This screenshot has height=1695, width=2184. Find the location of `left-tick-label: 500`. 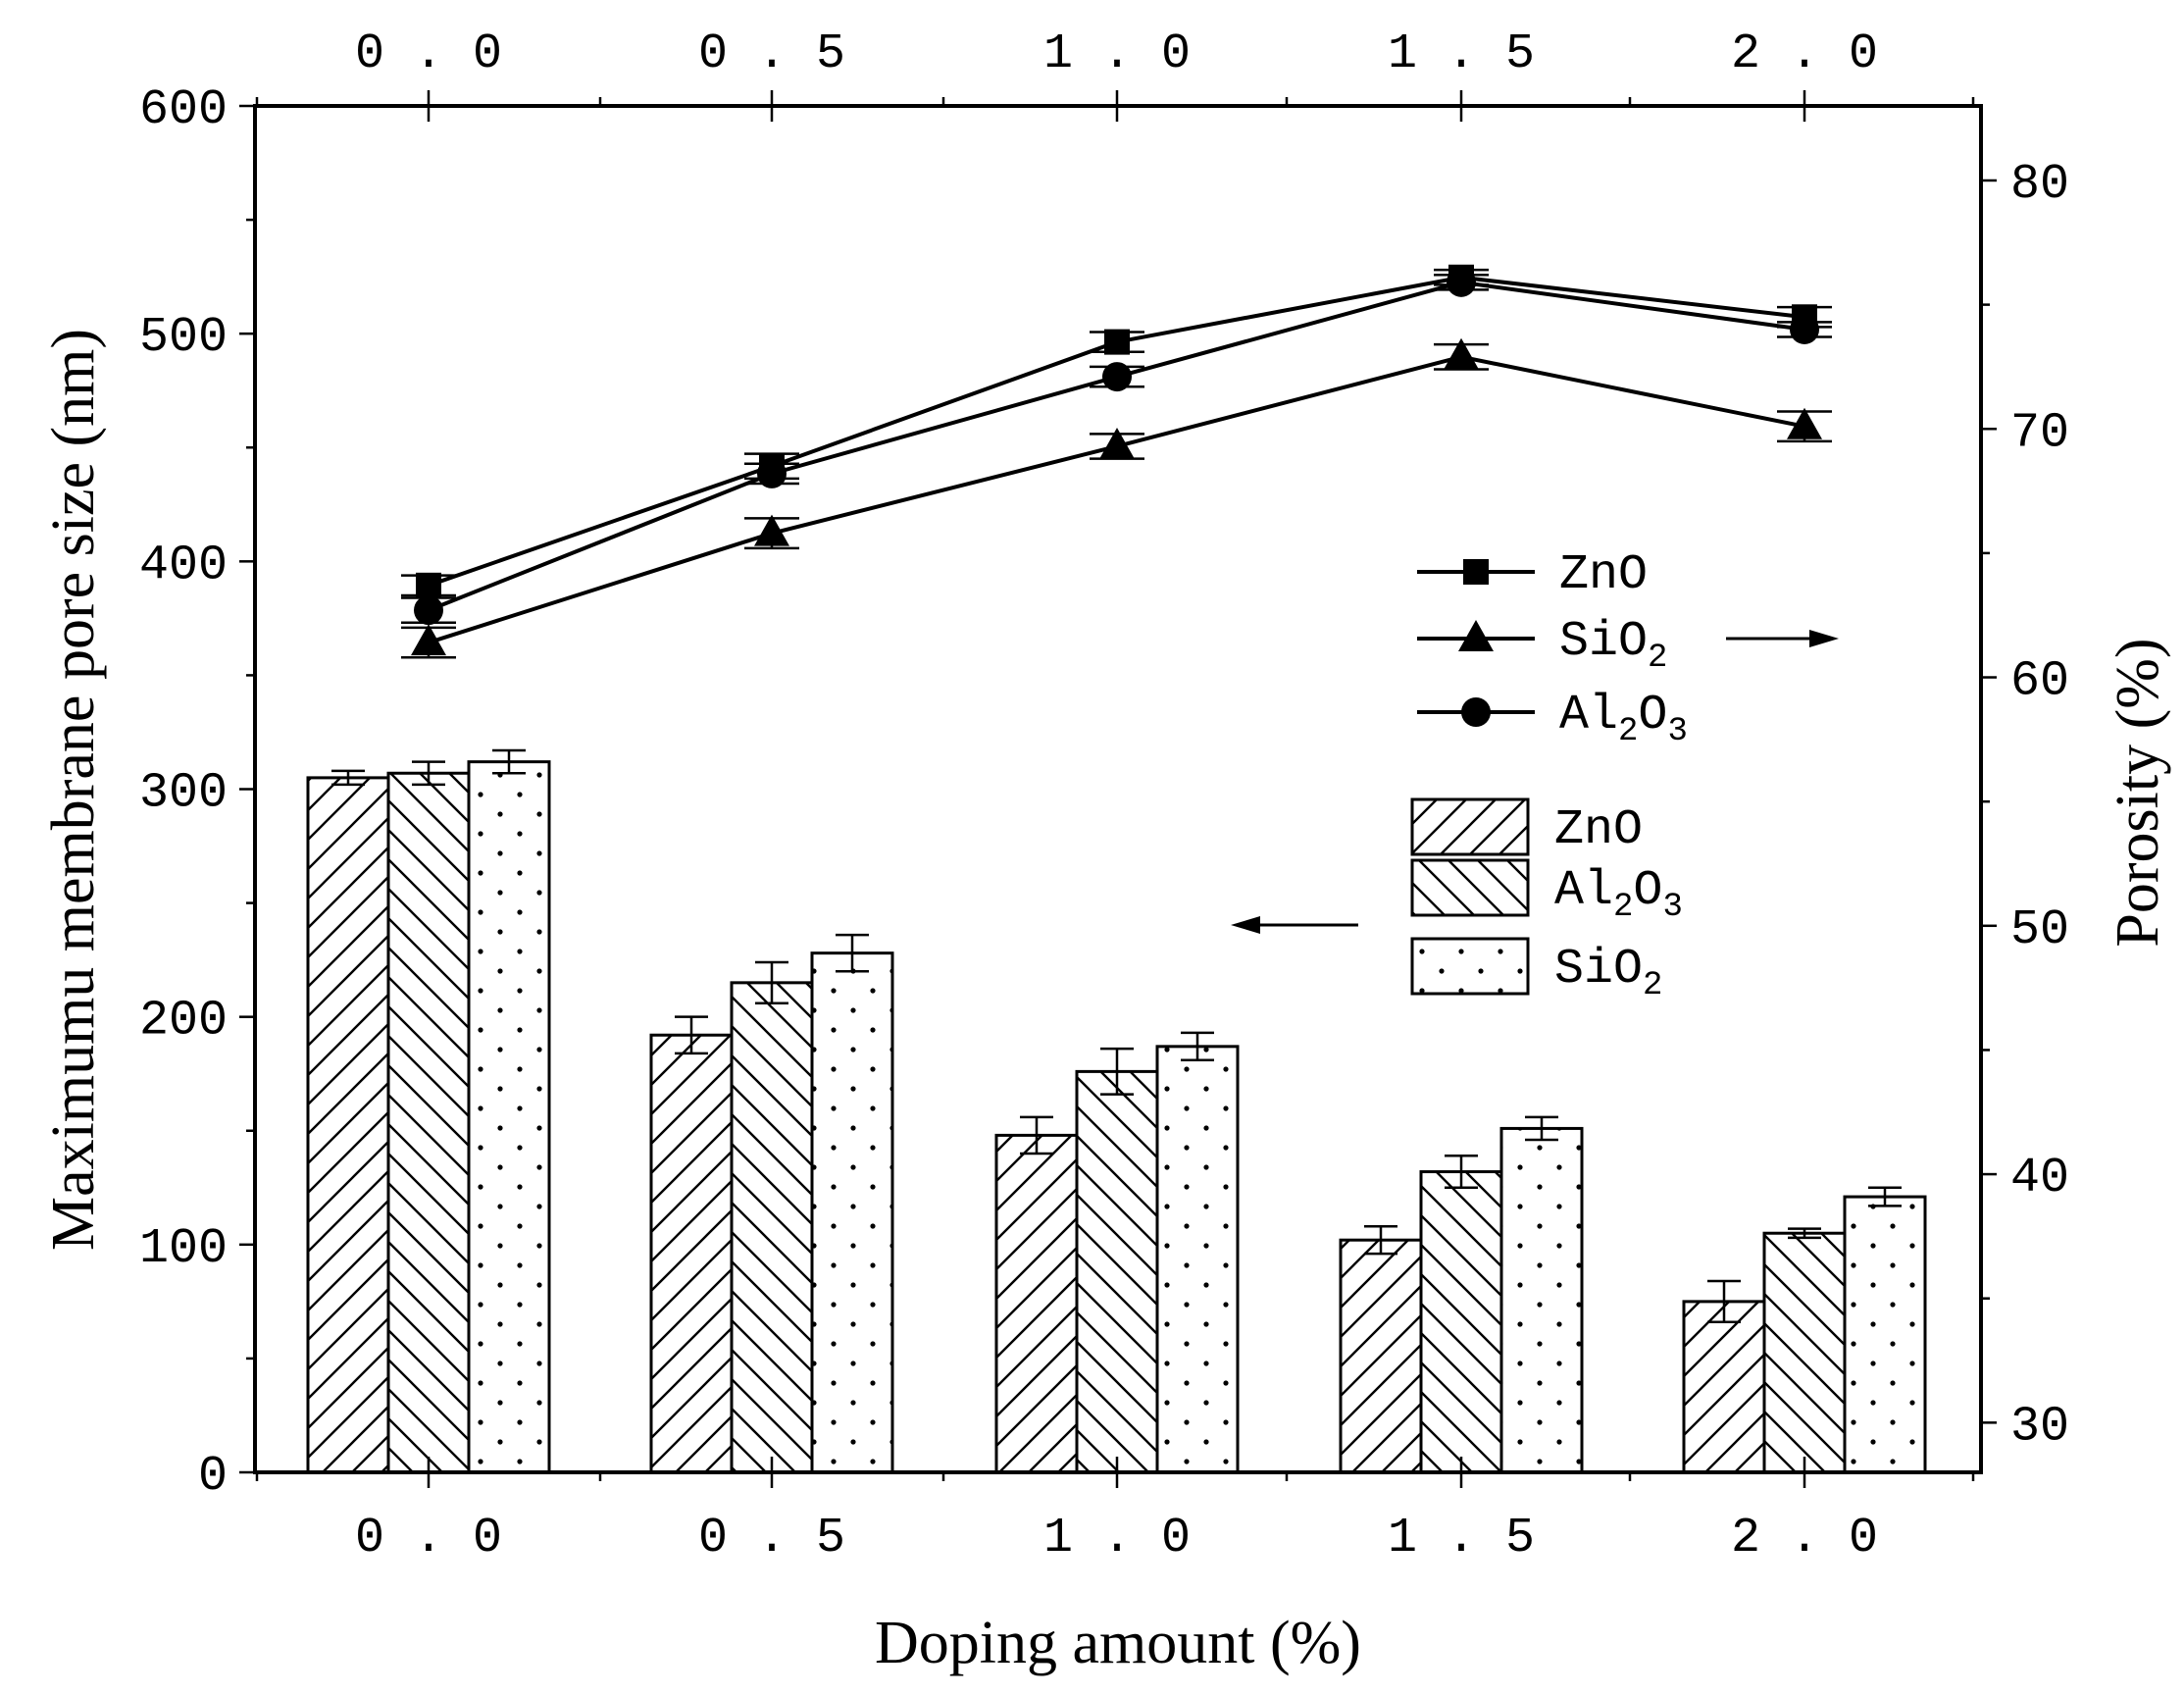

left-tick-label: 500 is located at coordinates (183, 338).